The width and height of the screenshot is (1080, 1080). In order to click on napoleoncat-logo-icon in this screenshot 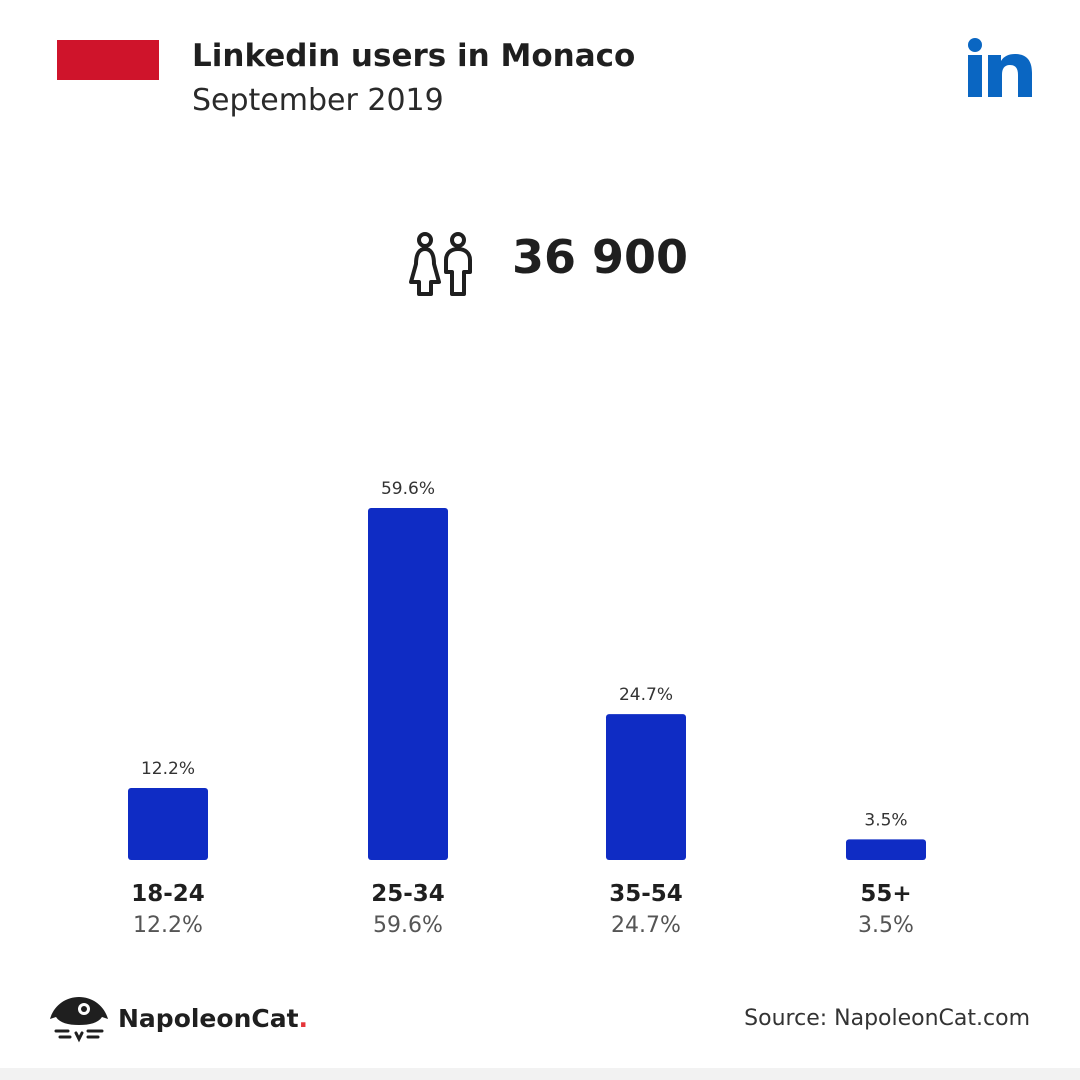, I will do `click(79, 1020)`.